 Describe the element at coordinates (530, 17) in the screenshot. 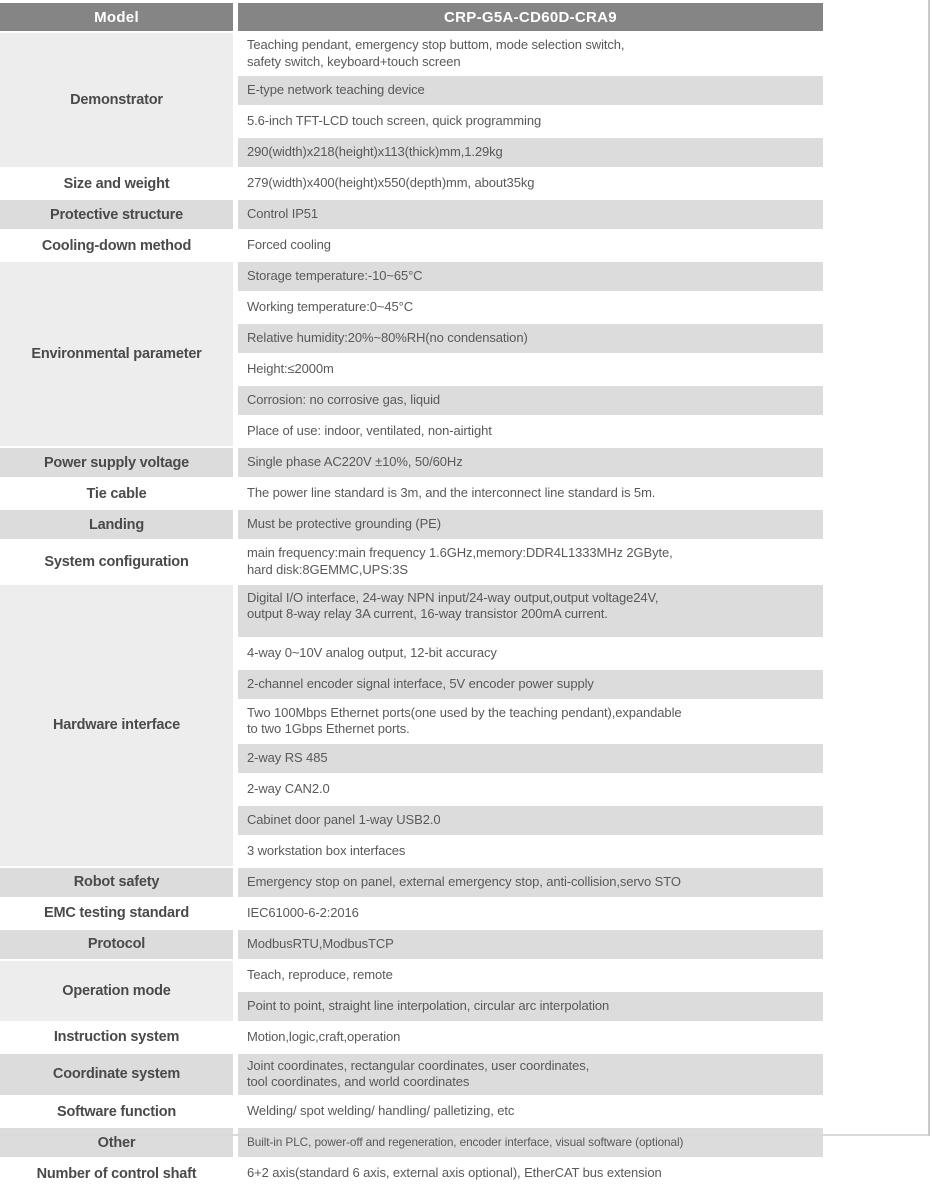

I see `model-number-header-cell: CRP-G5A-CD60D-CRA9` at that location.